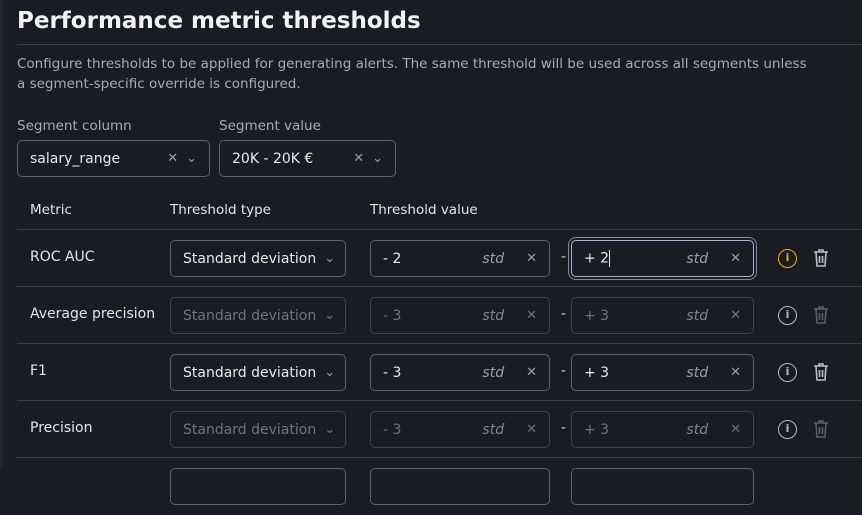 This screenshot has height=515, width=862. I want to click on header-divider, so click(439, 229).